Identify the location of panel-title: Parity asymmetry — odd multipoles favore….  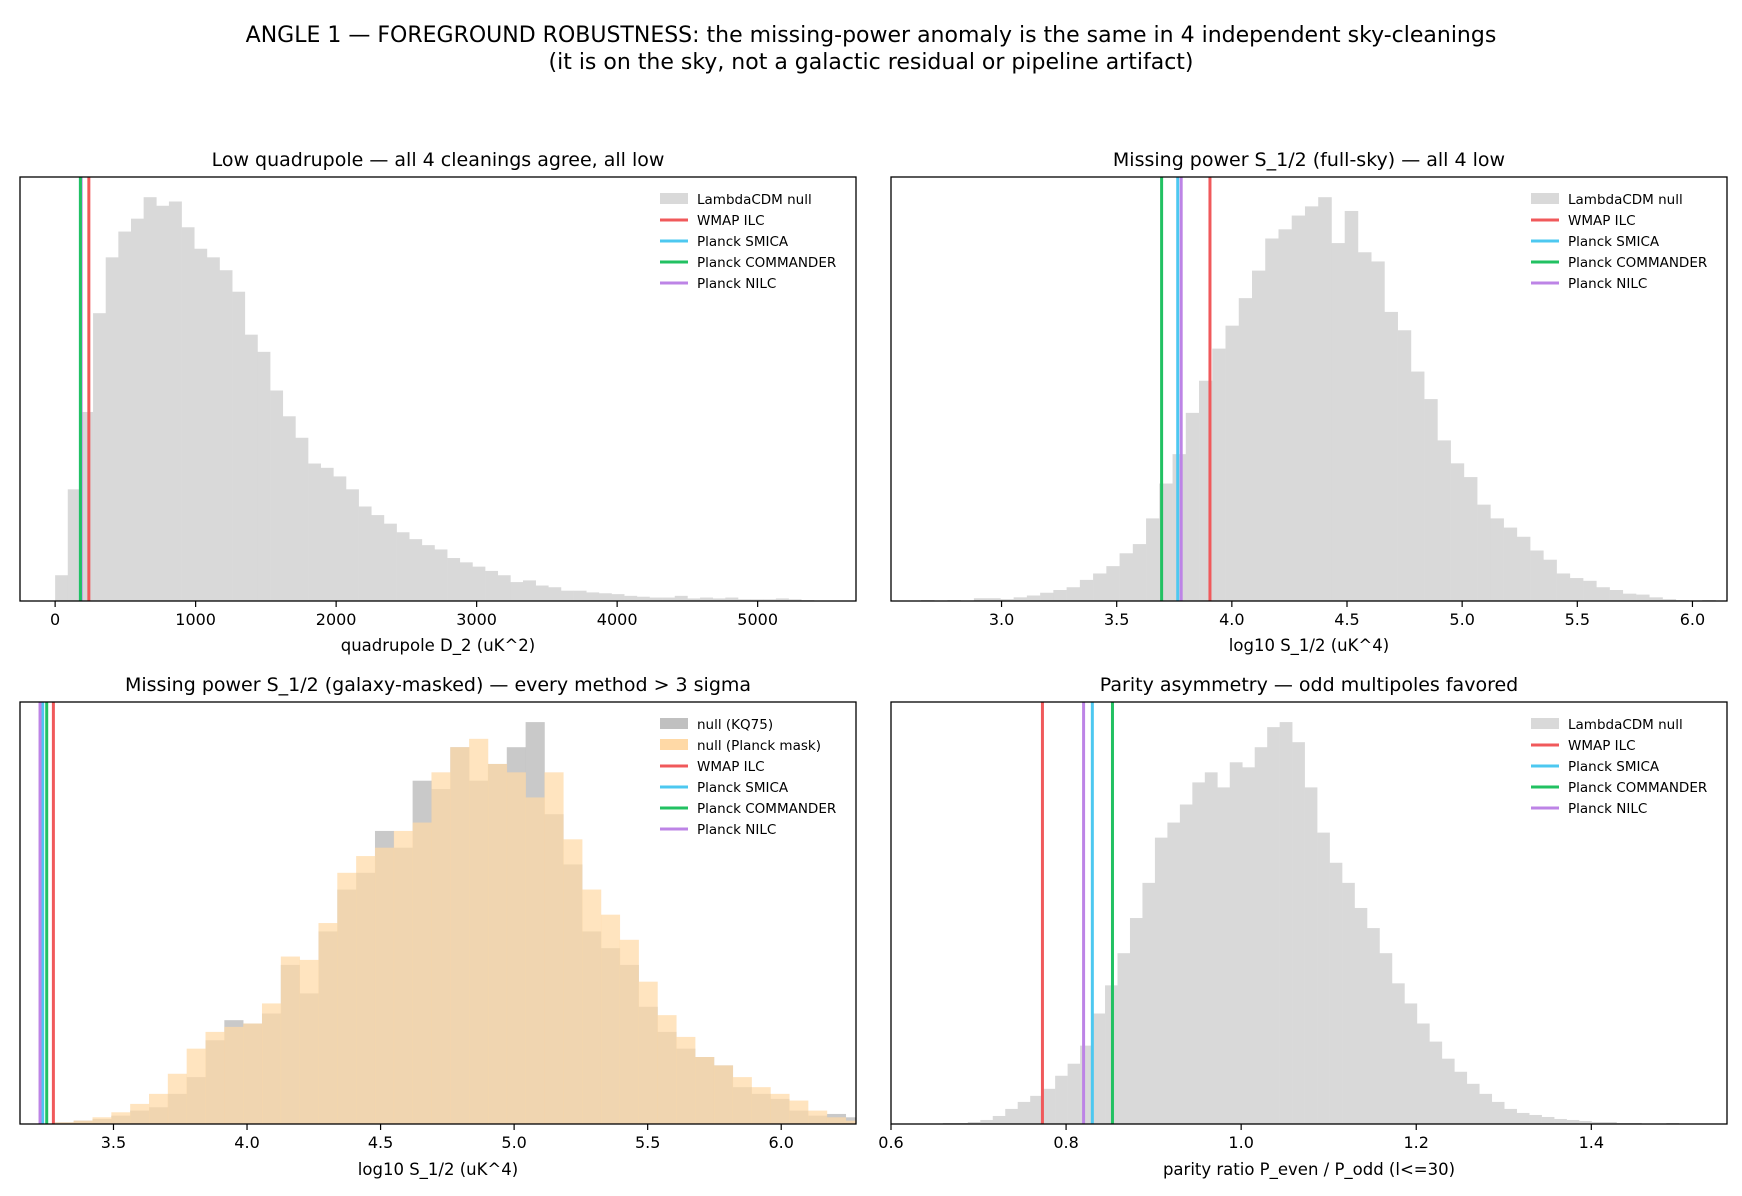
(1309, 685).